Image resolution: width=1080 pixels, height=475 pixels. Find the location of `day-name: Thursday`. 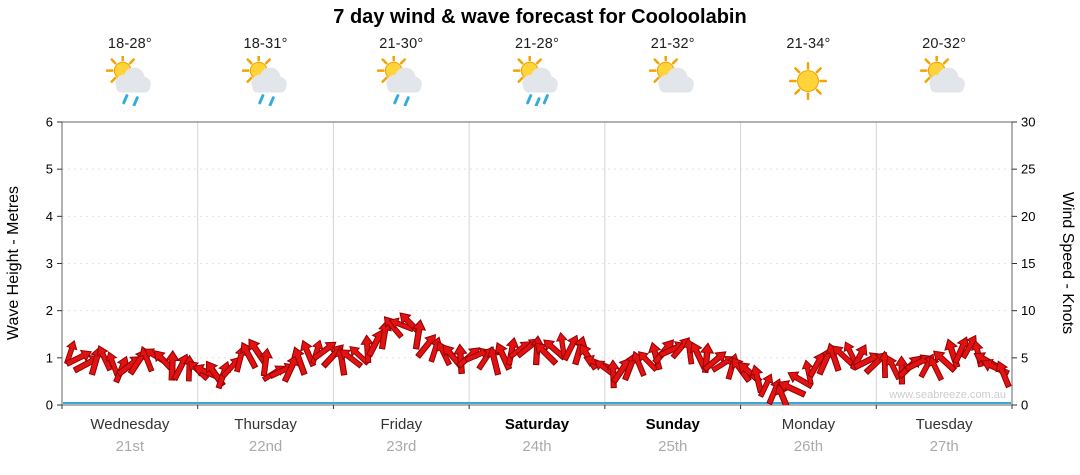

day-name: Thursday is located at coordinates (265, 424).